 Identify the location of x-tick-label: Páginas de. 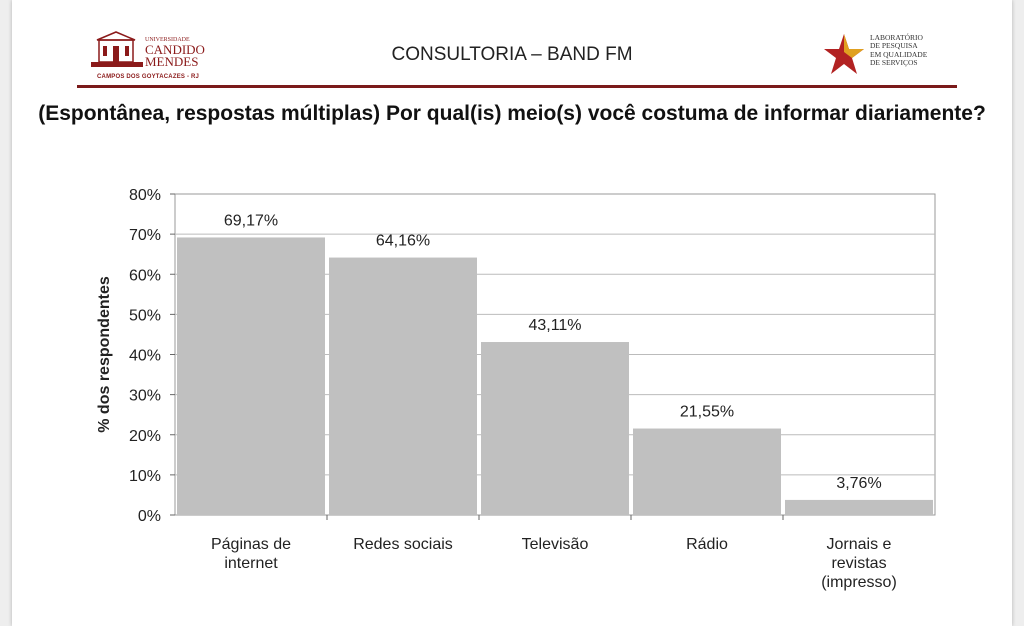
(251, 544).